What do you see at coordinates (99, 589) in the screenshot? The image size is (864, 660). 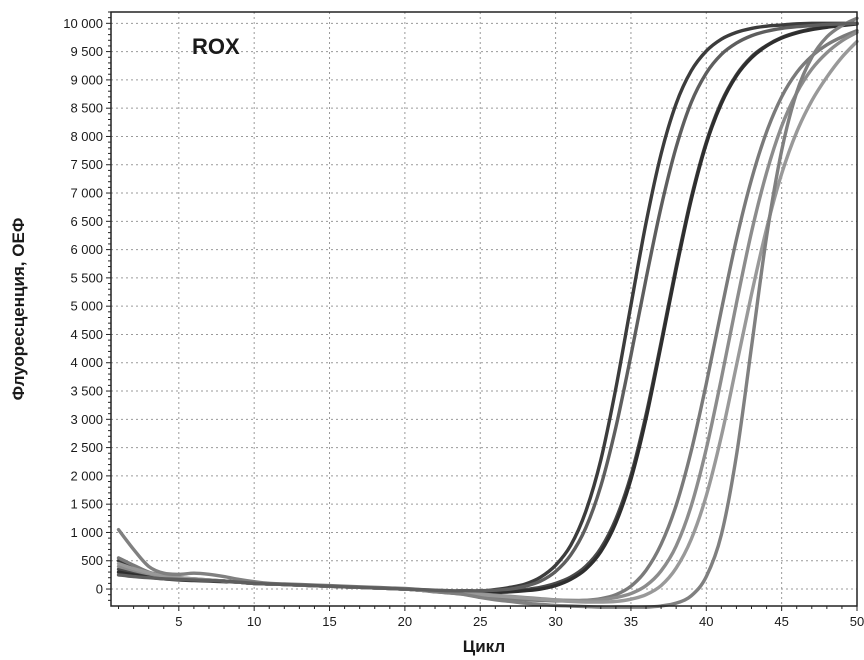 I see `y-tick-label: 0` at bounding box center [99, 589].